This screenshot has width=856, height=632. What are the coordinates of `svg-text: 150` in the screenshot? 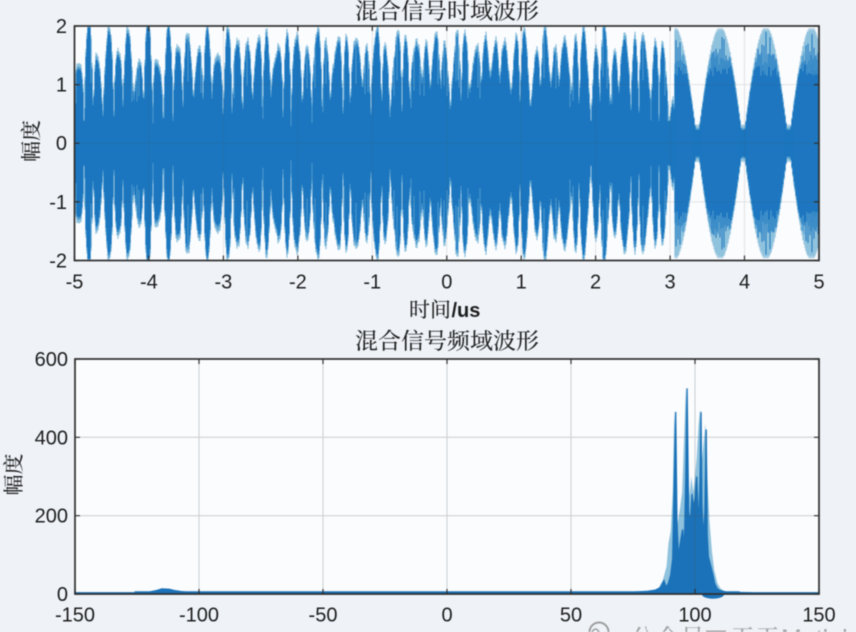 It's located at (818, 616).